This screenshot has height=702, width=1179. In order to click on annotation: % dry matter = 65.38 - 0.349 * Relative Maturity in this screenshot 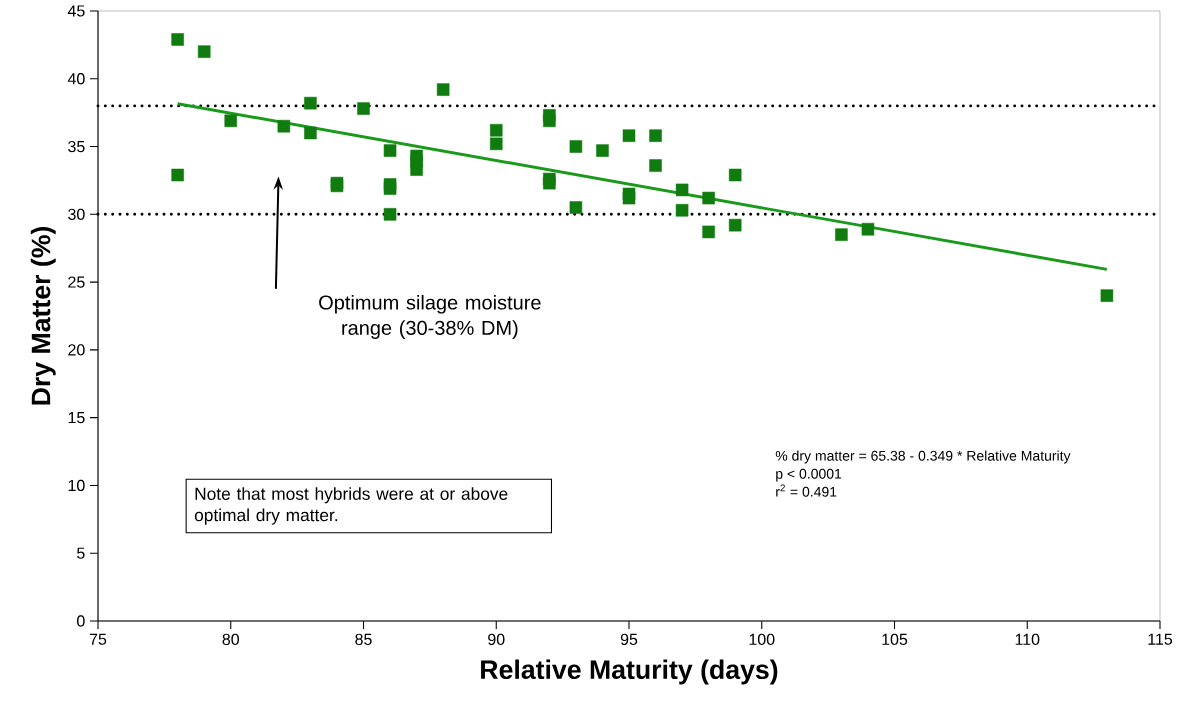, I will do `click(923, 457)`.